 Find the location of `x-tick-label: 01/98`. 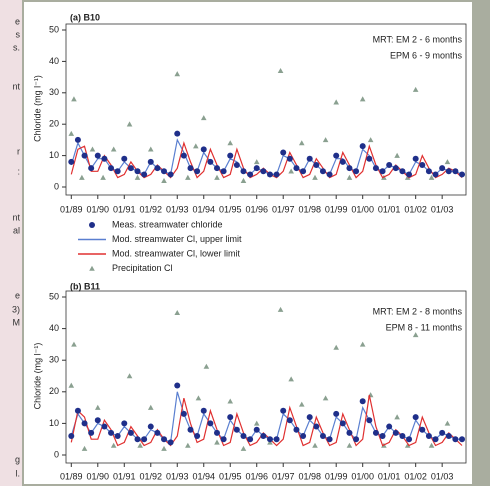

x-tick-label: 01/98 is located at coordinates (309, 476).